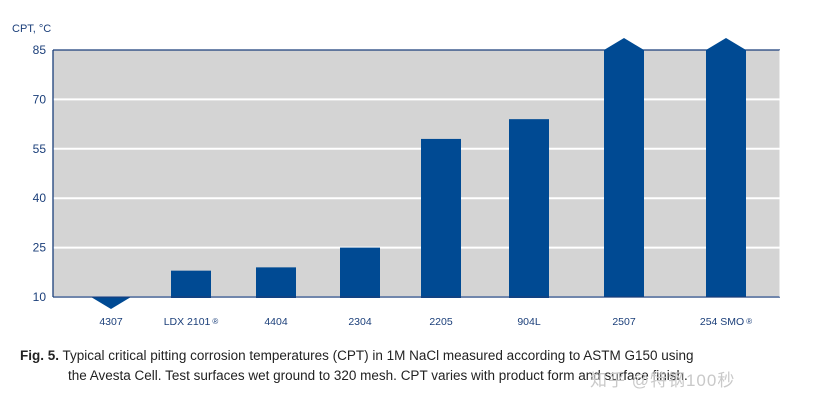  Describe the element at coordinates (360, 322) in the screenshot. I see `x-tick-label: 2304` at that location.